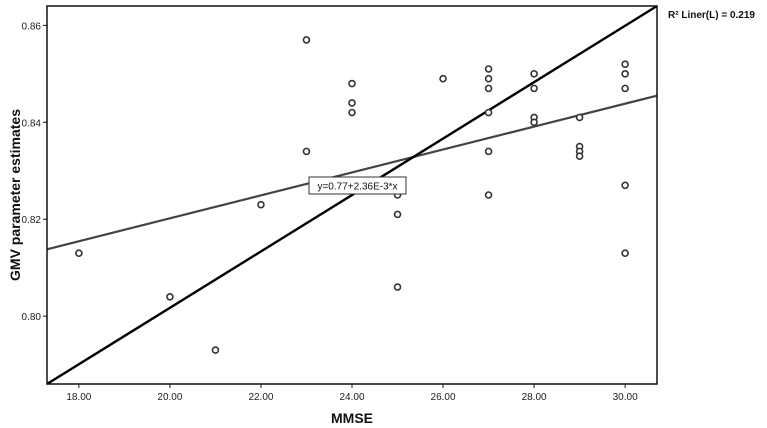  I want to click on equation-box: y=0.77+2.36E-3*x, so click(357, 185).